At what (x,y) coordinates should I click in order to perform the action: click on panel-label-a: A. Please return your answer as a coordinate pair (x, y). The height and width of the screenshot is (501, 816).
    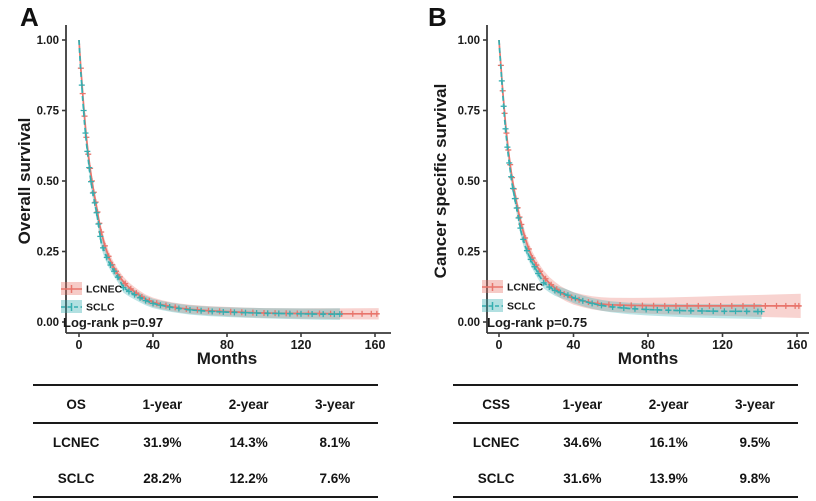
    Looking at the image, I should click on (29, 17).